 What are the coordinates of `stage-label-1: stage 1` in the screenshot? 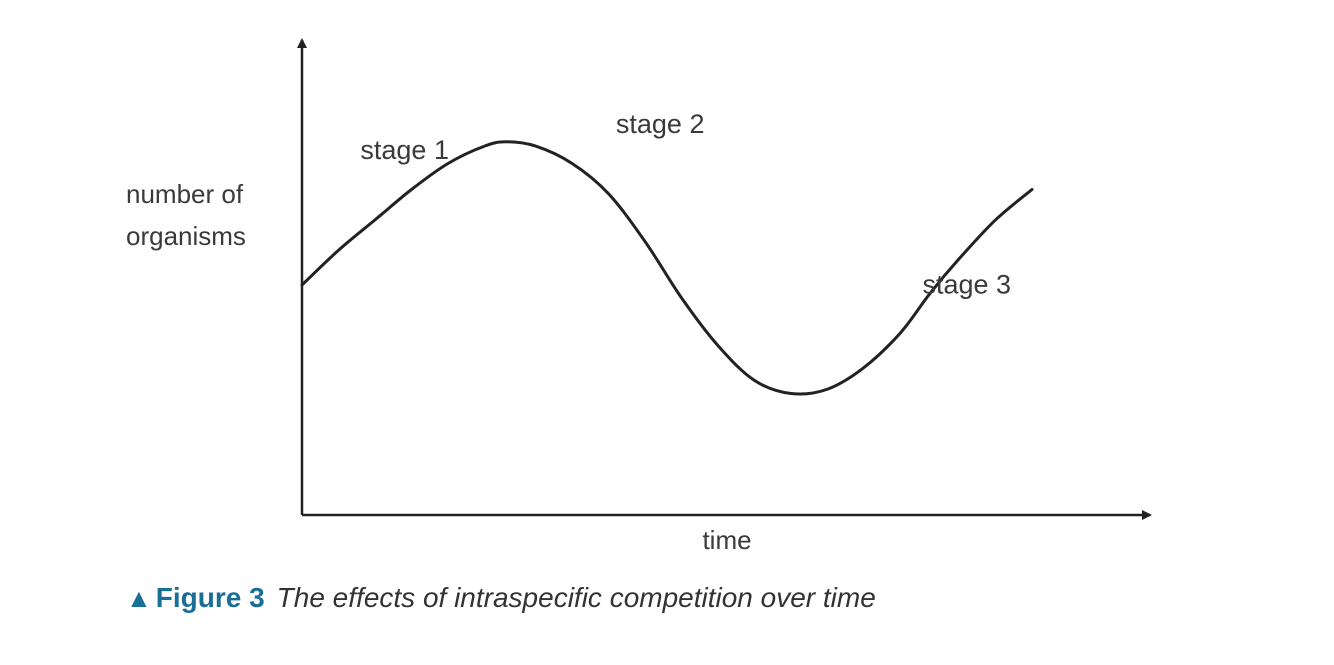 It's located at (404, 150).